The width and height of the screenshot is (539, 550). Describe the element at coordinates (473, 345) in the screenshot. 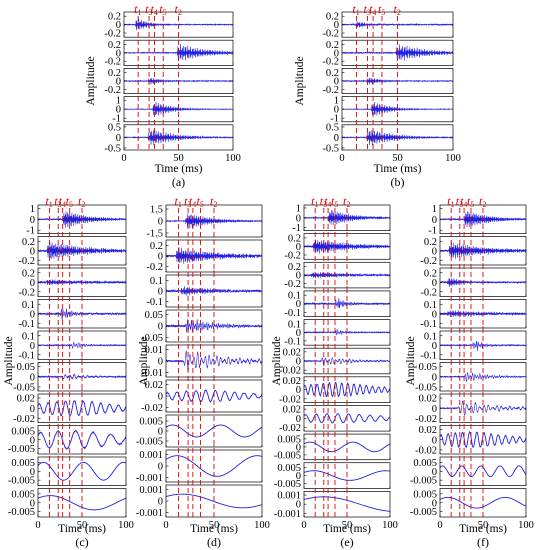

I see `trace-f-5: 0.10-0.1` at that location.